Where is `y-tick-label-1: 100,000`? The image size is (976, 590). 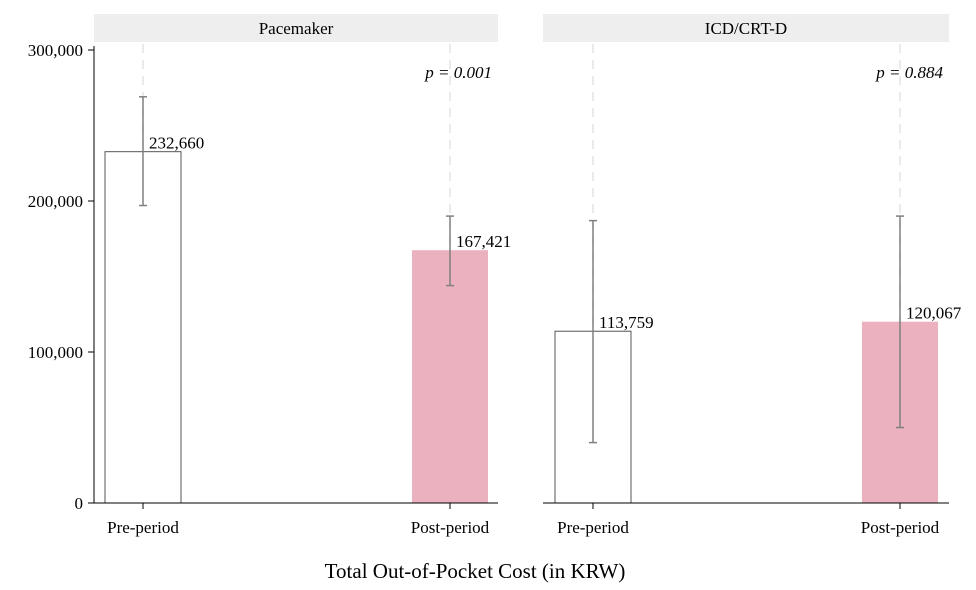
y-tick-label-1: 100,000 is located at coordinates (55, 352).